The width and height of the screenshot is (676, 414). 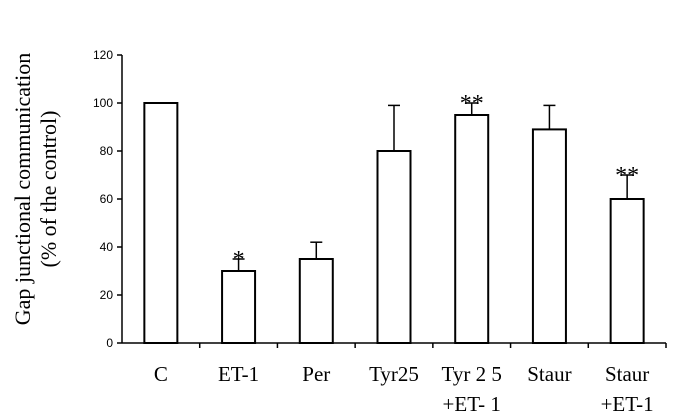 What do you see at coordinates (103, 103) in the screenshot?
I see `y-tick-label: 100` at bounding box center [103, 103].